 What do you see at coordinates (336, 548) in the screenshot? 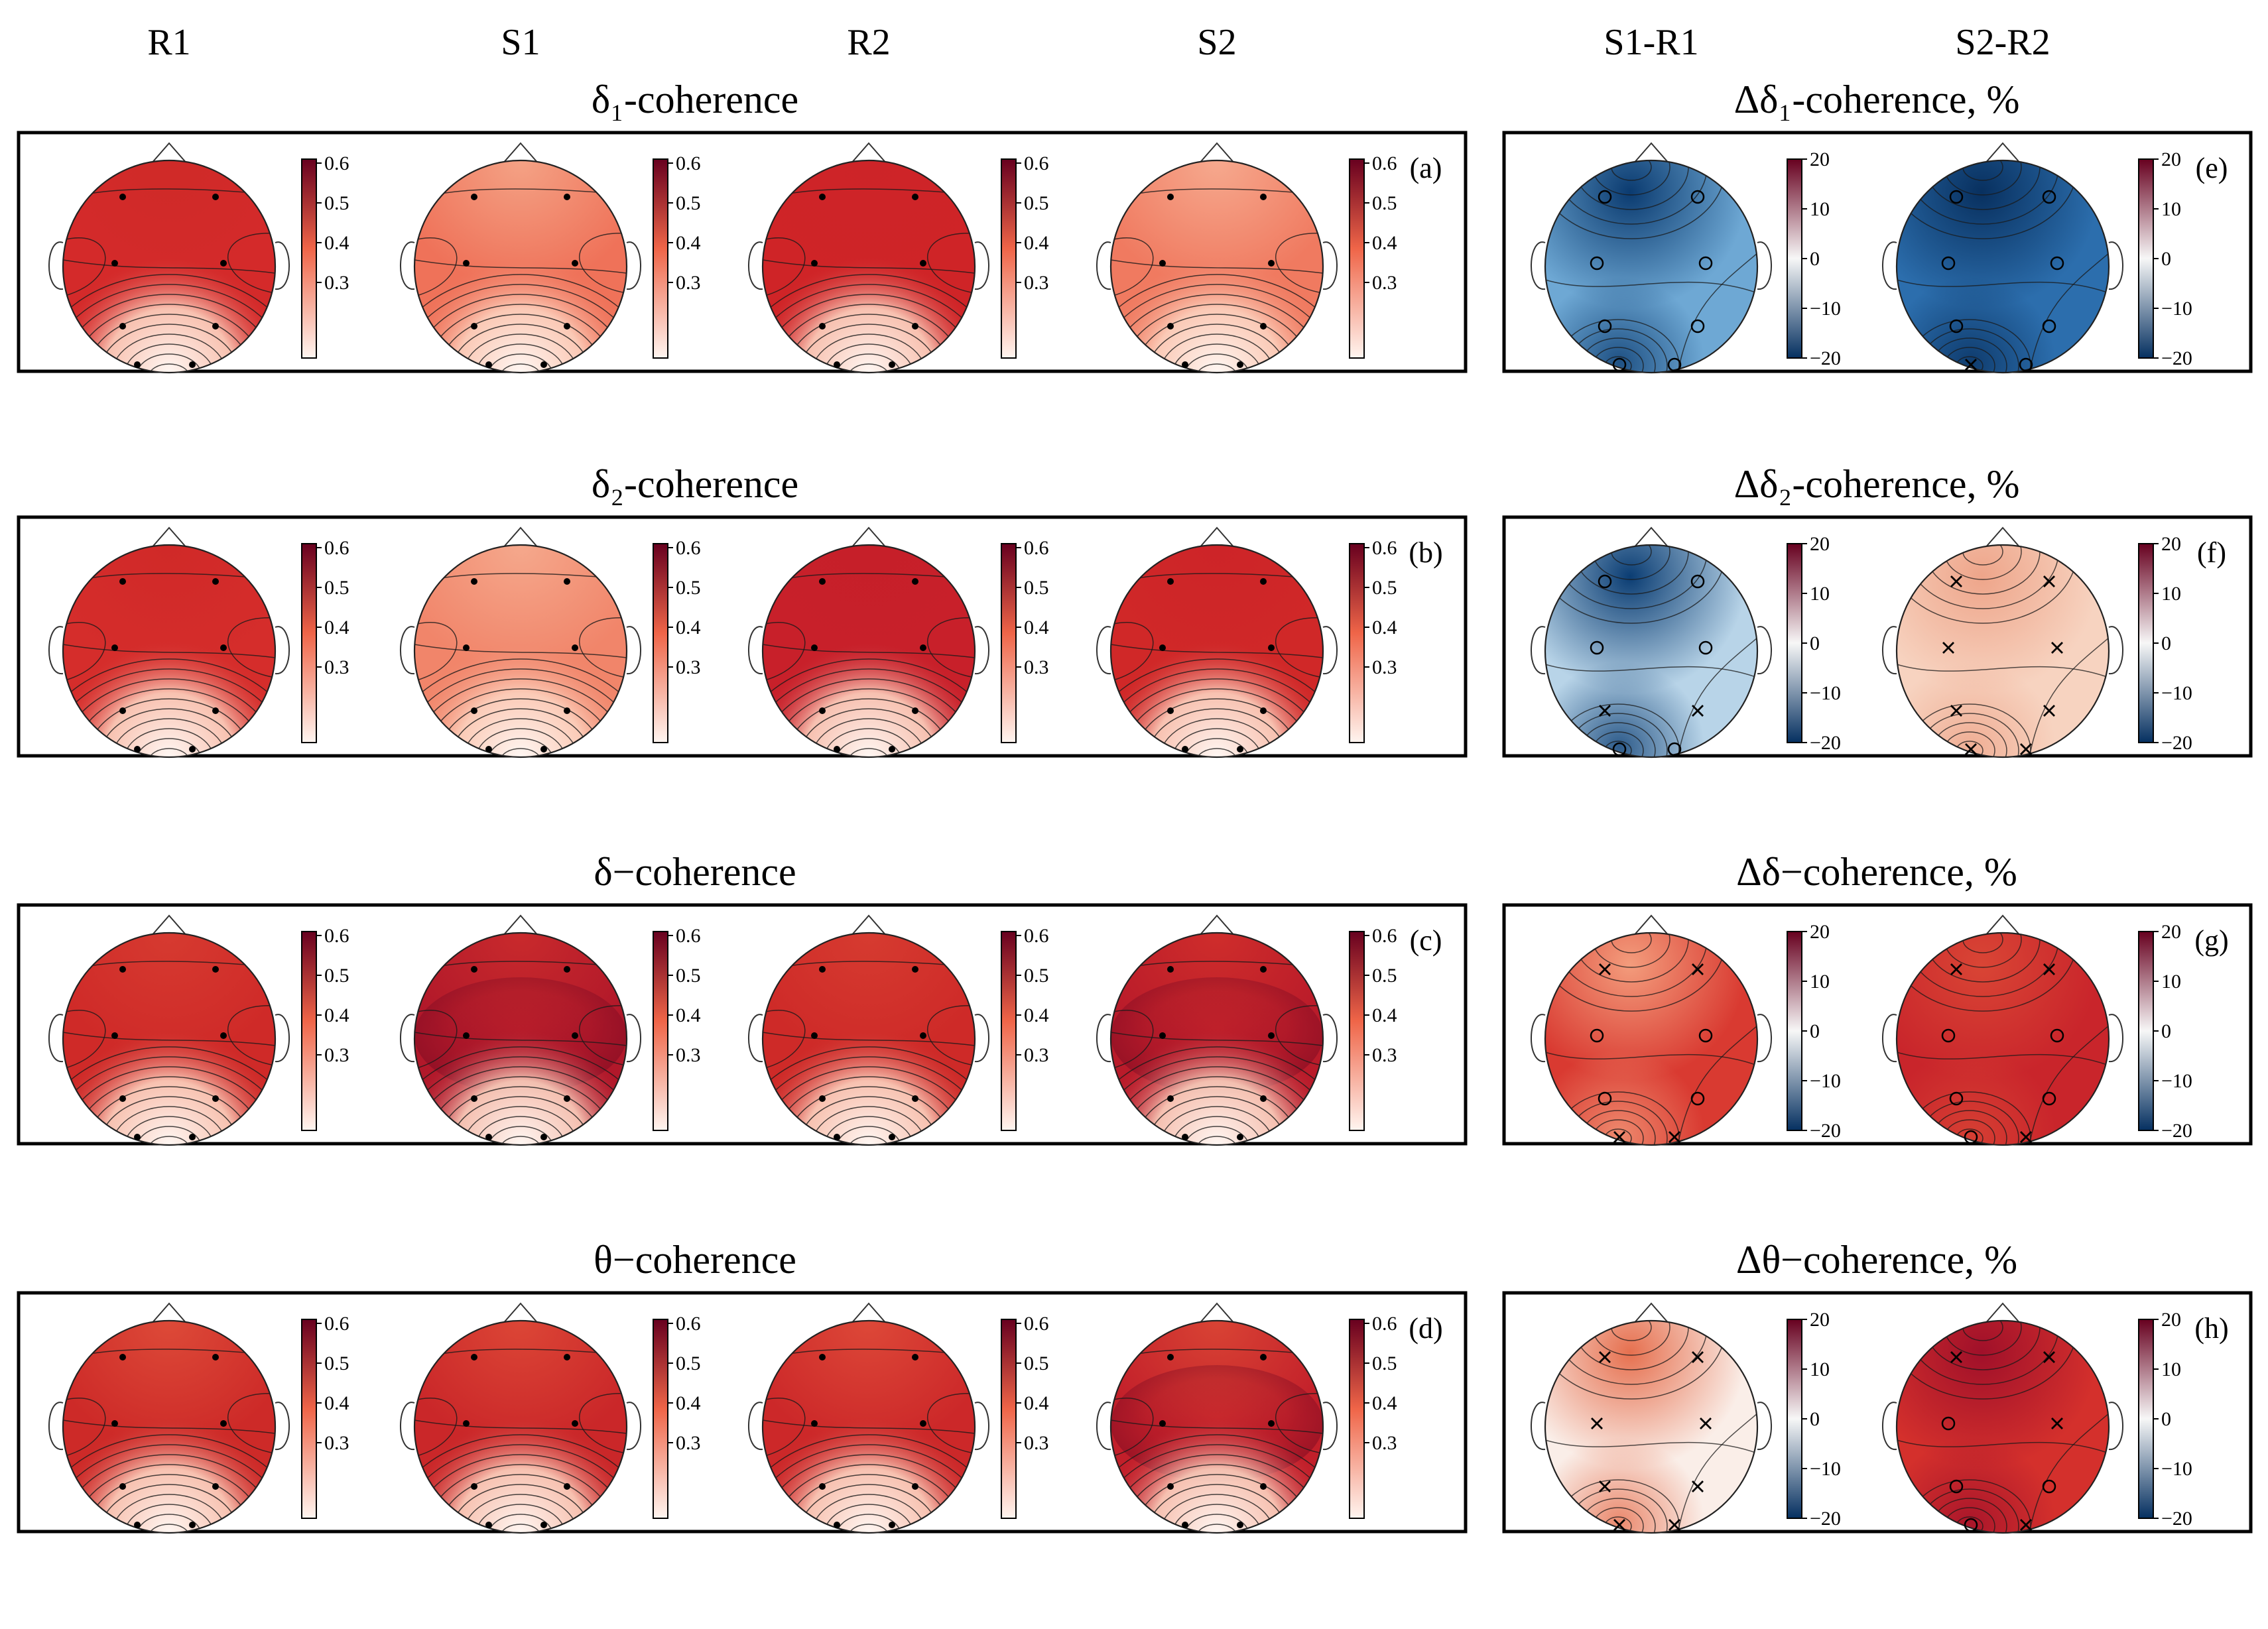
I see `colorbar-tick-label: 0.6` at bounding box center [336, 548].